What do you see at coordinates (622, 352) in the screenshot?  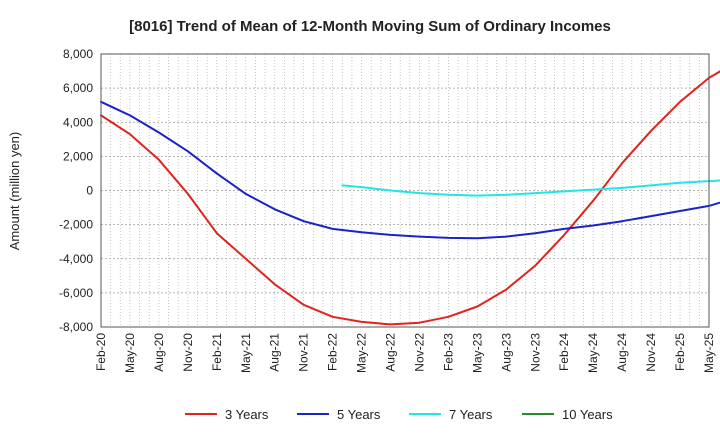 I see `x-tick-label: Aug-24` at bounding box center [622, 352].